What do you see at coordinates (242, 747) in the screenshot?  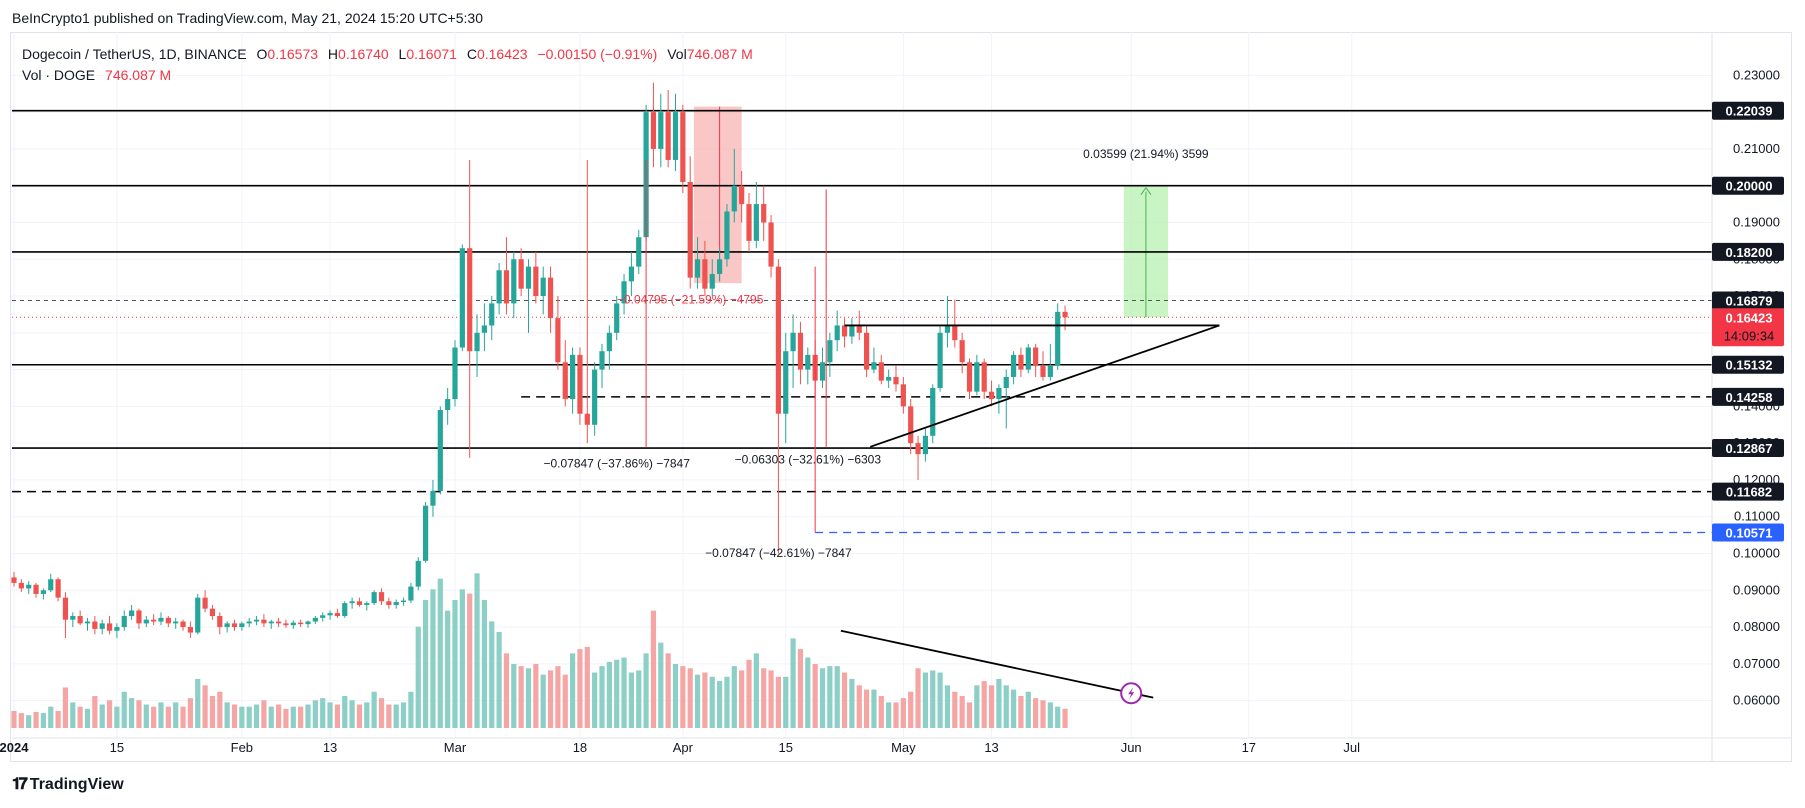 I see `time-tick: Feb` at bounding box center [242, 747].